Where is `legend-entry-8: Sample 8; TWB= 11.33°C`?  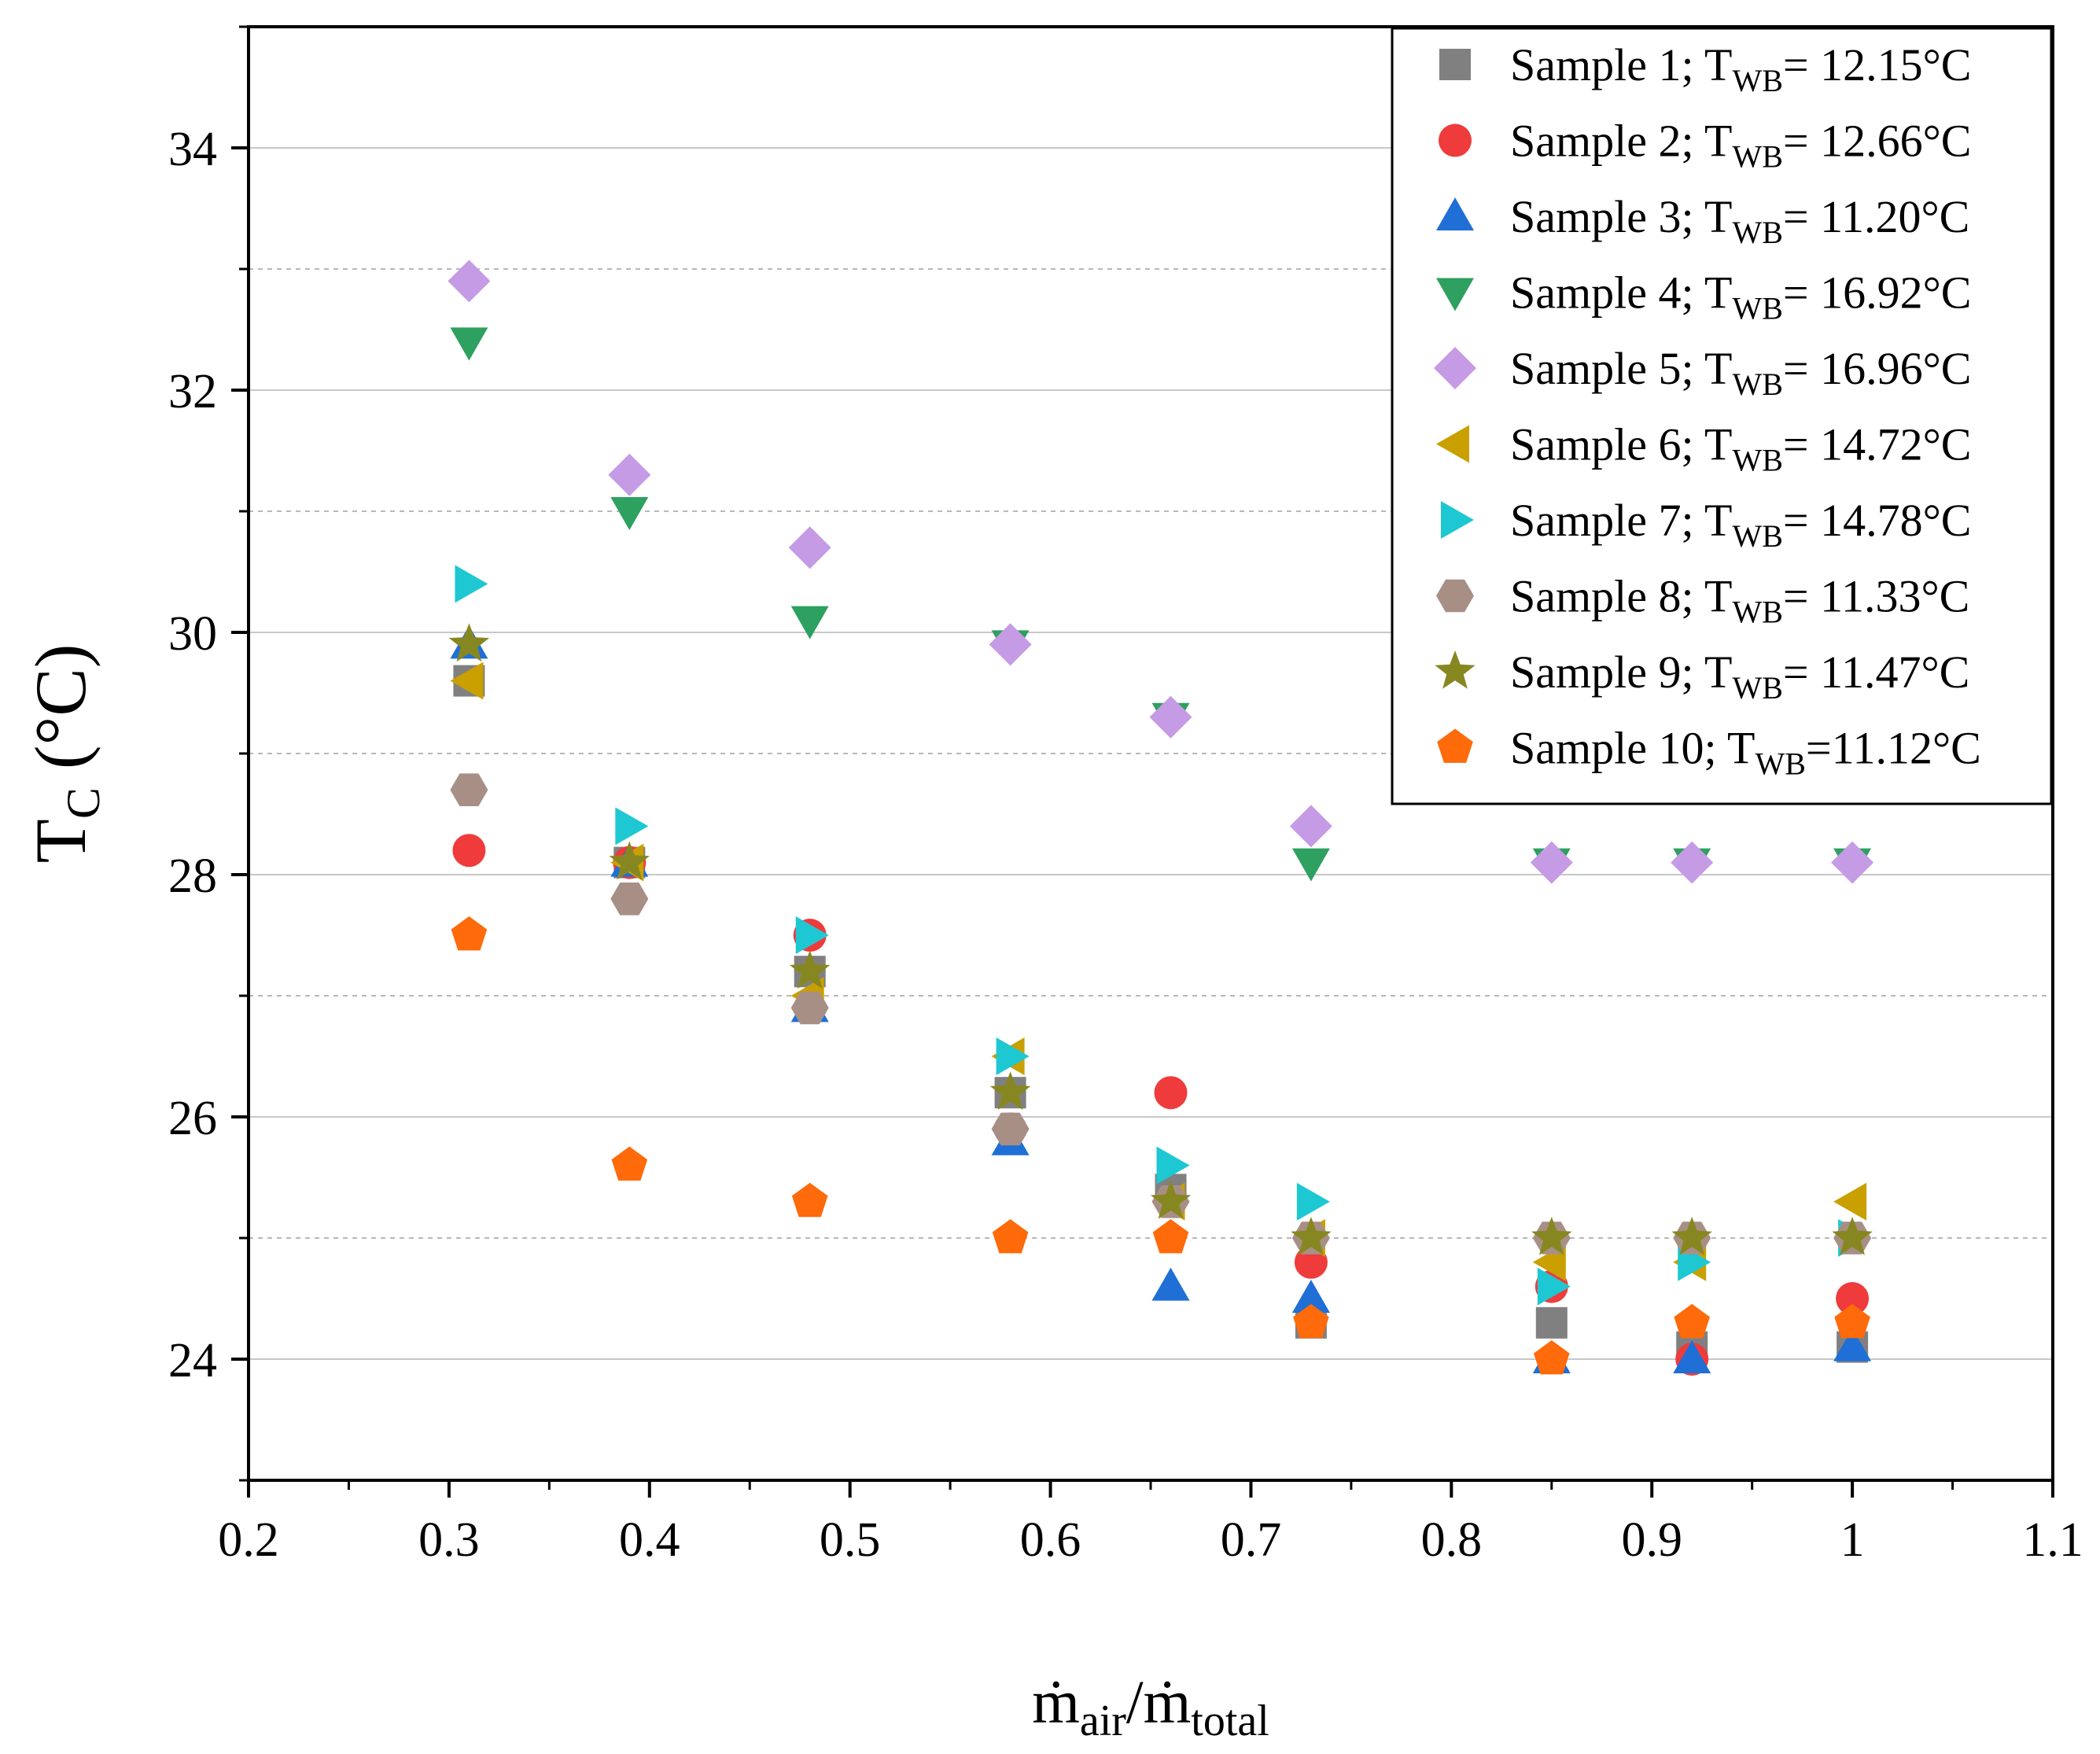
legend-entry-8: Sample 8; TWB= 11.33°C is located at coordinates (1702, 600).